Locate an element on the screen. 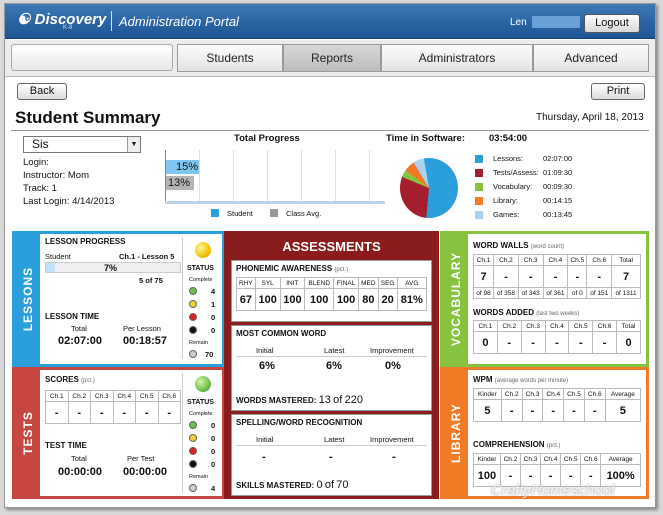 The image size is (663, 515). spelling-header-rule is located at coordinates (331, 445).